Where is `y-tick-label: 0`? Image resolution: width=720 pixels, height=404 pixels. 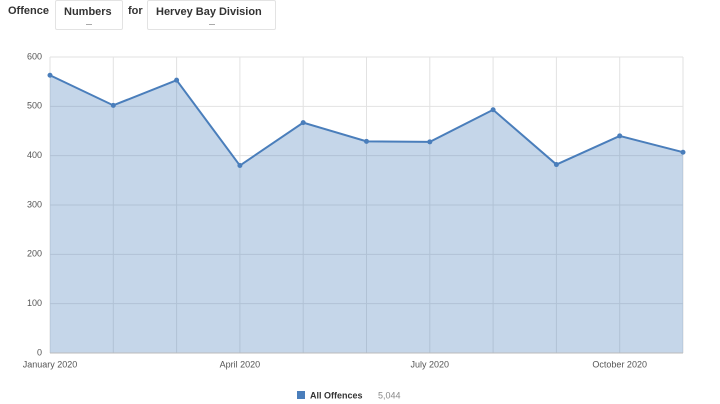
y-tick-label: 0 is located at coordinates (39, 352).